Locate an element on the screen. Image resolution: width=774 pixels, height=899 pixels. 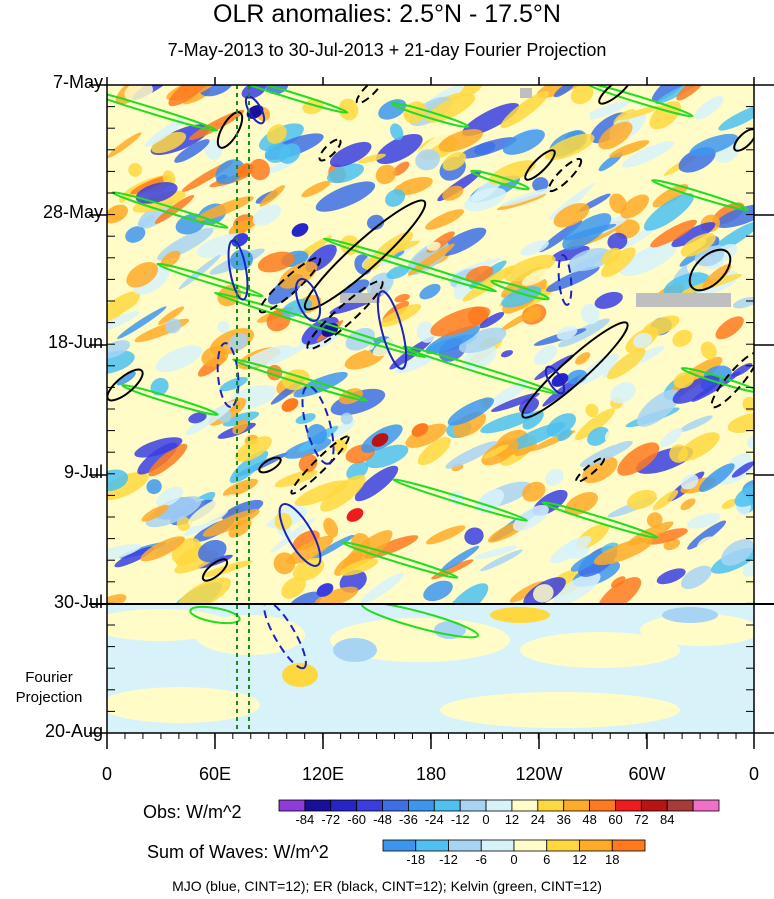
mjo-contour is located at coordinates (392, 330).